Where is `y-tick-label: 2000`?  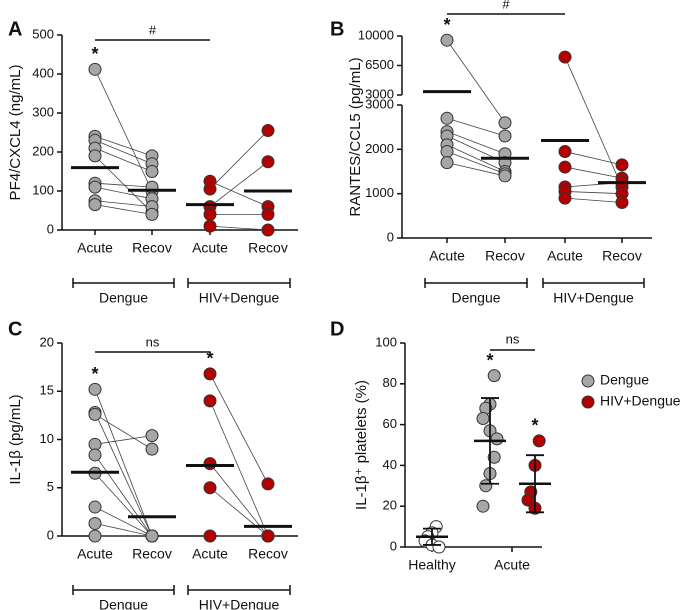 y-tick-label: 2000 is located at coordinates (379, 148).